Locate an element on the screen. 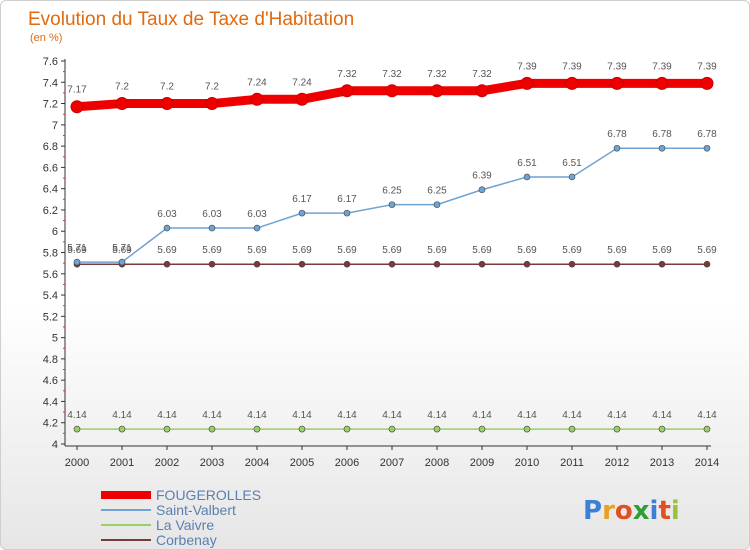 This screenshot has height=550, width=750. x-tick-label: 2010 is located at coordinates (527, 463).